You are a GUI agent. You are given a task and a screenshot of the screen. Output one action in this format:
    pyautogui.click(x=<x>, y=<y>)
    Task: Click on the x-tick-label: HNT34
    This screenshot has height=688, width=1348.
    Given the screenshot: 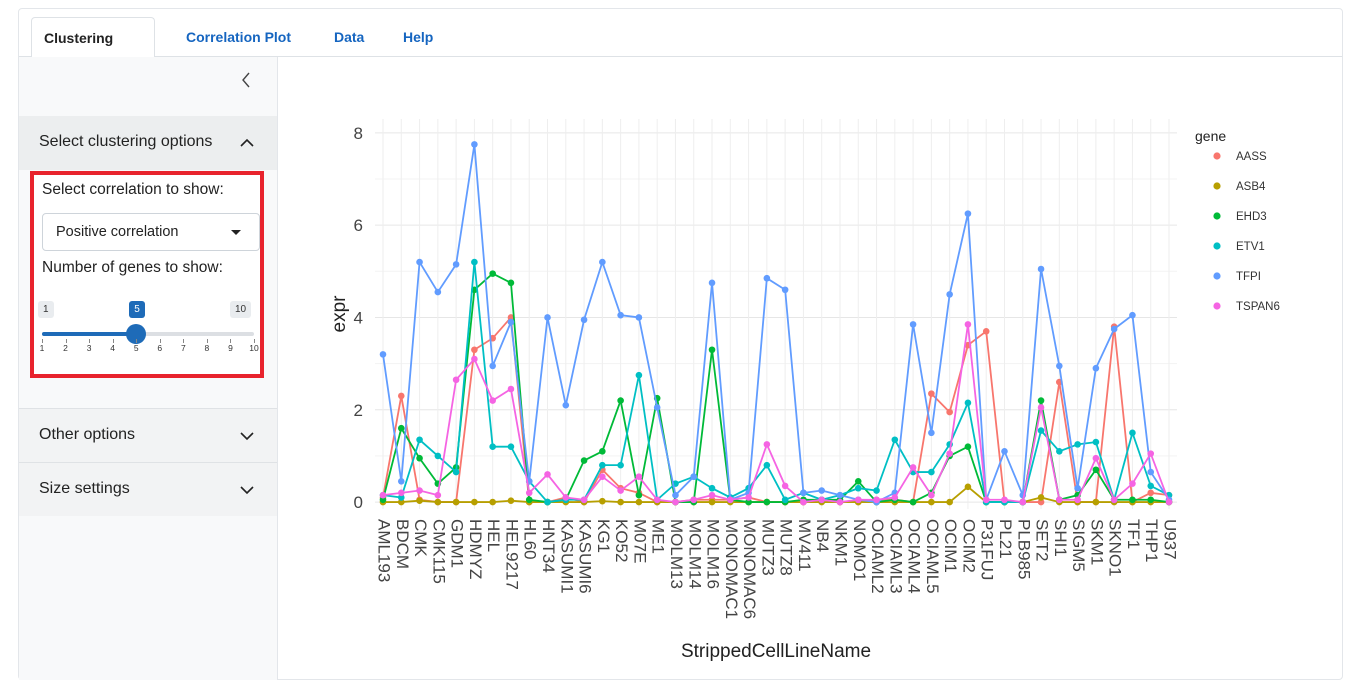 What is the action you would take?
    pyautogui.click(x=548, y=546)
    